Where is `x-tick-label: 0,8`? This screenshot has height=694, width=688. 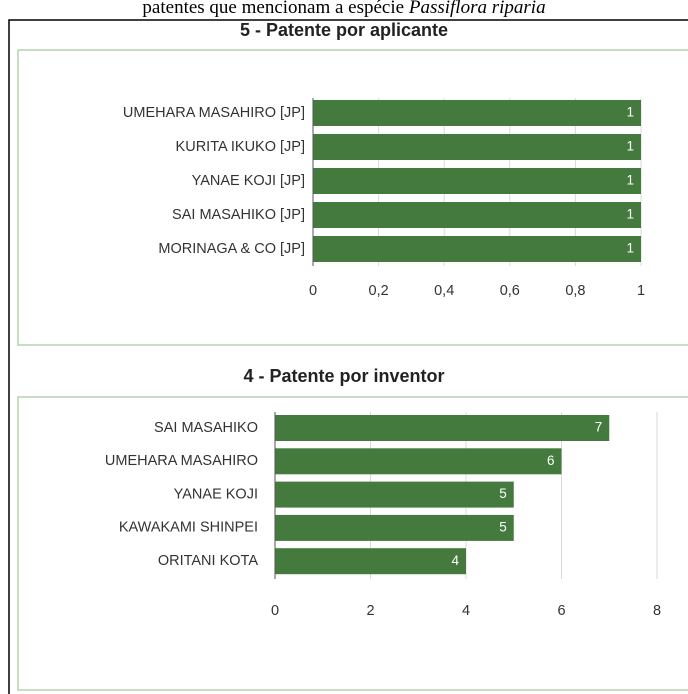
x-tick-label: 0,8 is located at coordinates (575, 291).